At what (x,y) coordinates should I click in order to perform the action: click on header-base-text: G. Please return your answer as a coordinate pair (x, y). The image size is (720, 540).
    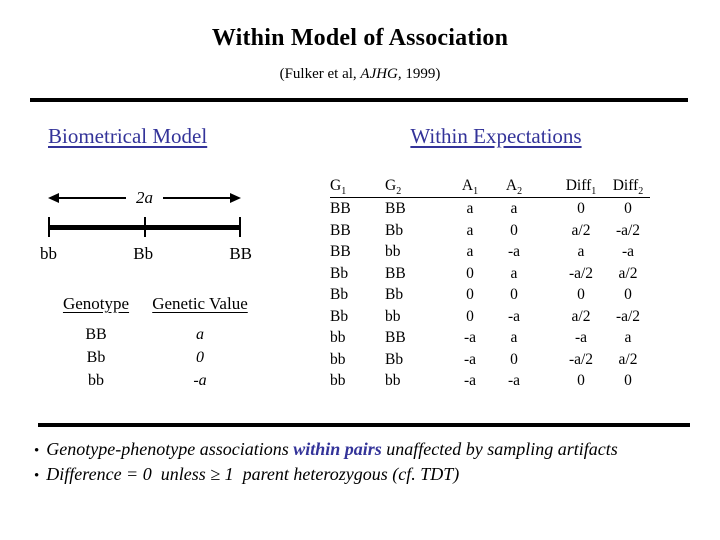
    Looking at the image, I should click on (391, 185).